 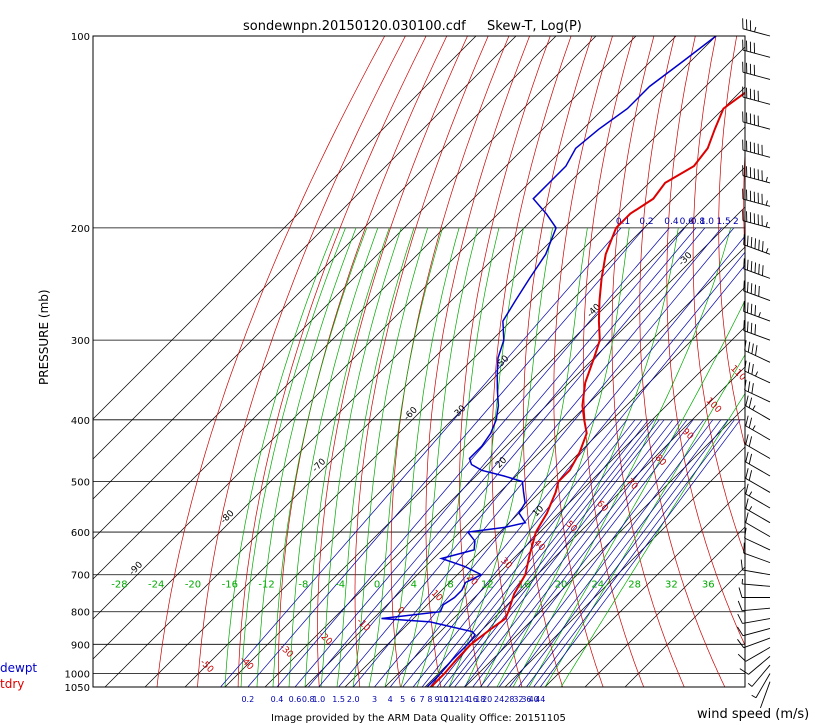 I want to click on moist-adiabat-label: 4, so click(x=414, y=585).